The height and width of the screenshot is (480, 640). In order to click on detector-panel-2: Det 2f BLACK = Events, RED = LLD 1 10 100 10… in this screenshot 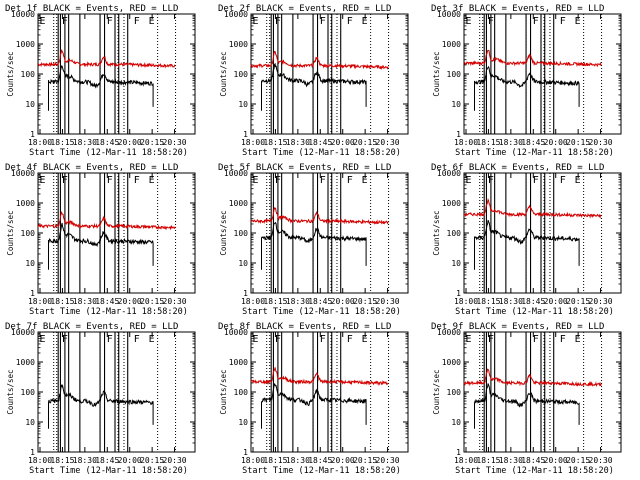, I will do `click(313, 81)`.